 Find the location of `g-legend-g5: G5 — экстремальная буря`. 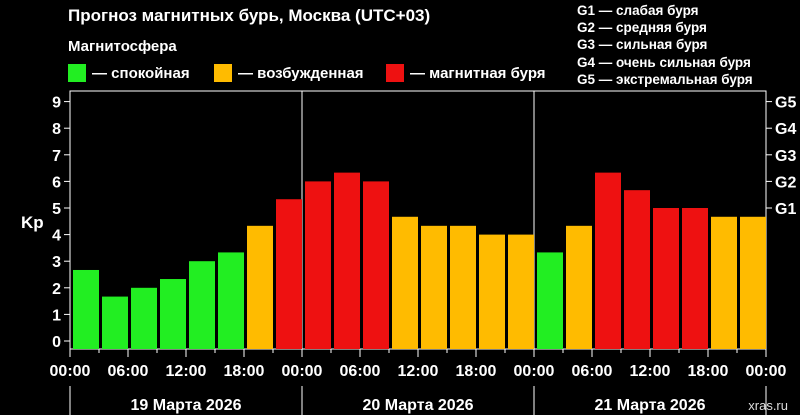

g-legend-g5: G5 — экстремальная буря is located at coordinates (665, 79).